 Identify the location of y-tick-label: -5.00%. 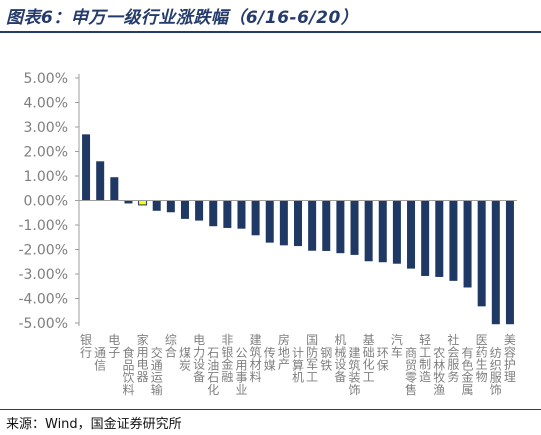
(43, 324).